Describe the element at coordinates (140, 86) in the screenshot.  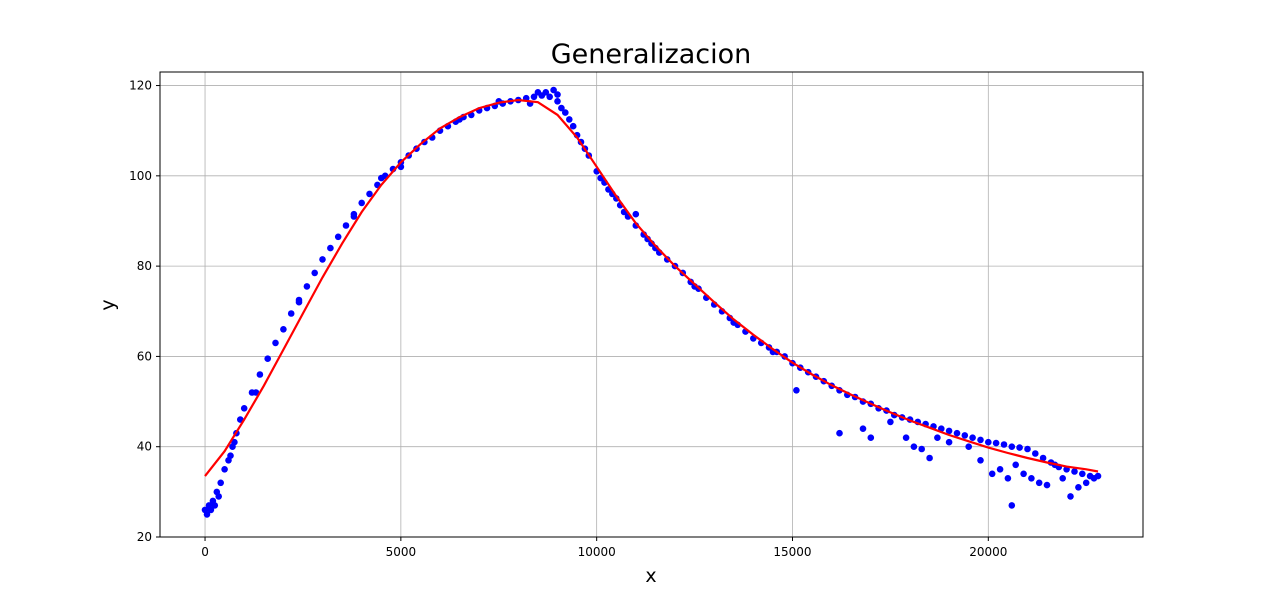
I see `y-tick-label: 120` at that location.